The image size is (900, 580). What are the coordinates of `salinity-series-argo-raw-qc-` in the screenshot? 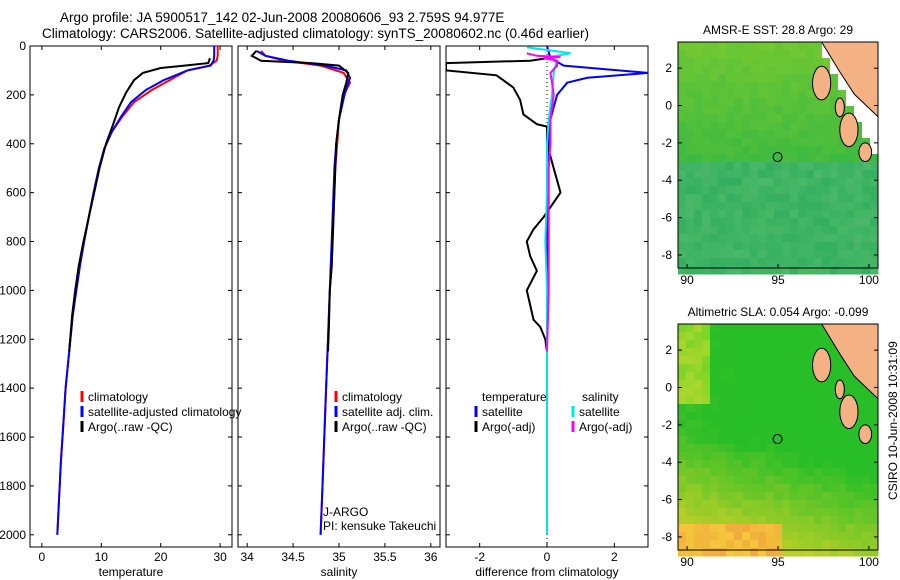 It's located at (300, 201).